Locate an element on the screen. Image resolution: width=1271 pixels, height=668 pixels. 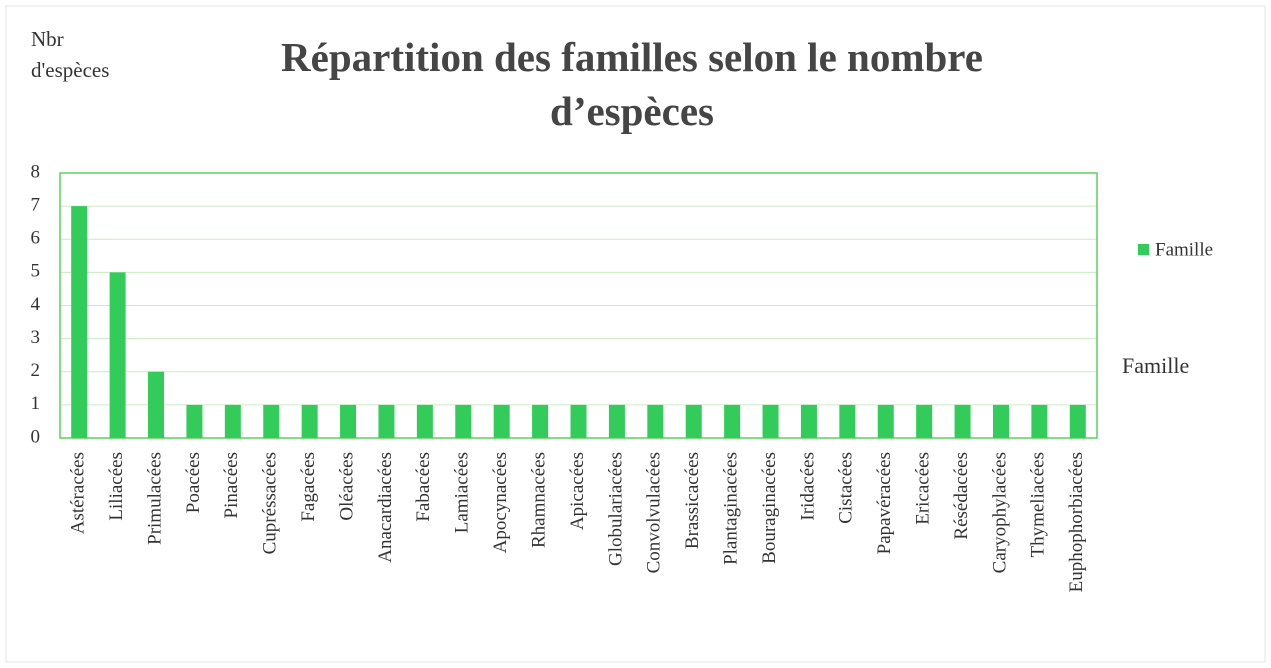
x-tick-label: Iridacées is located at coordinates (807, 486).